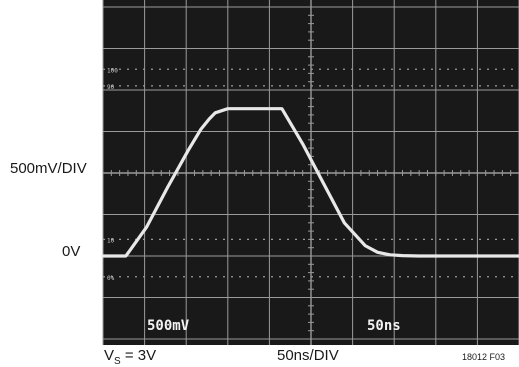 The width and height of the screenshot is (519, 367). What do you see at coordinates (384, 326) in the screenshot?
I see `timebase-readout: 50ns` at bounding box center [384, 326].